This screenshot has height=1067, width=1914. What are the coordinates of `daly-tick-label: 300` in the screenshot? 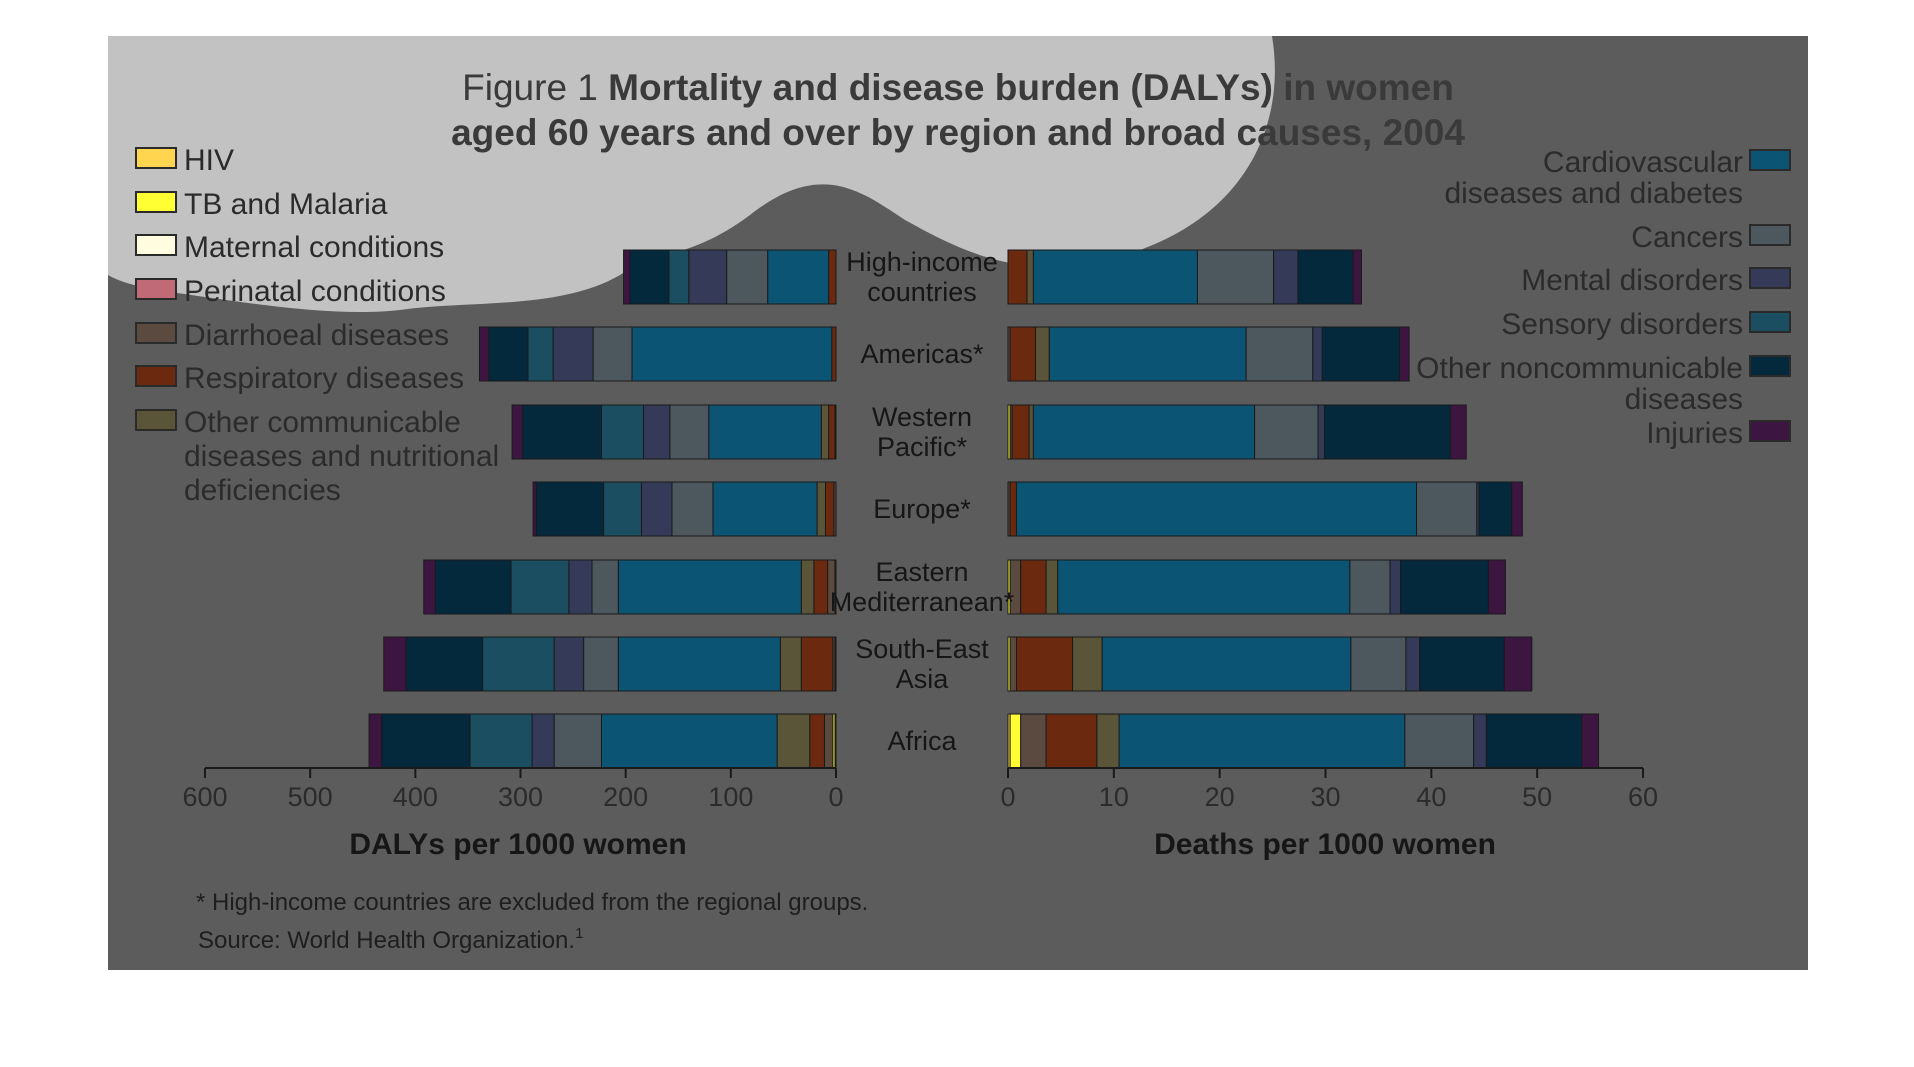 It's located at (520, 797).